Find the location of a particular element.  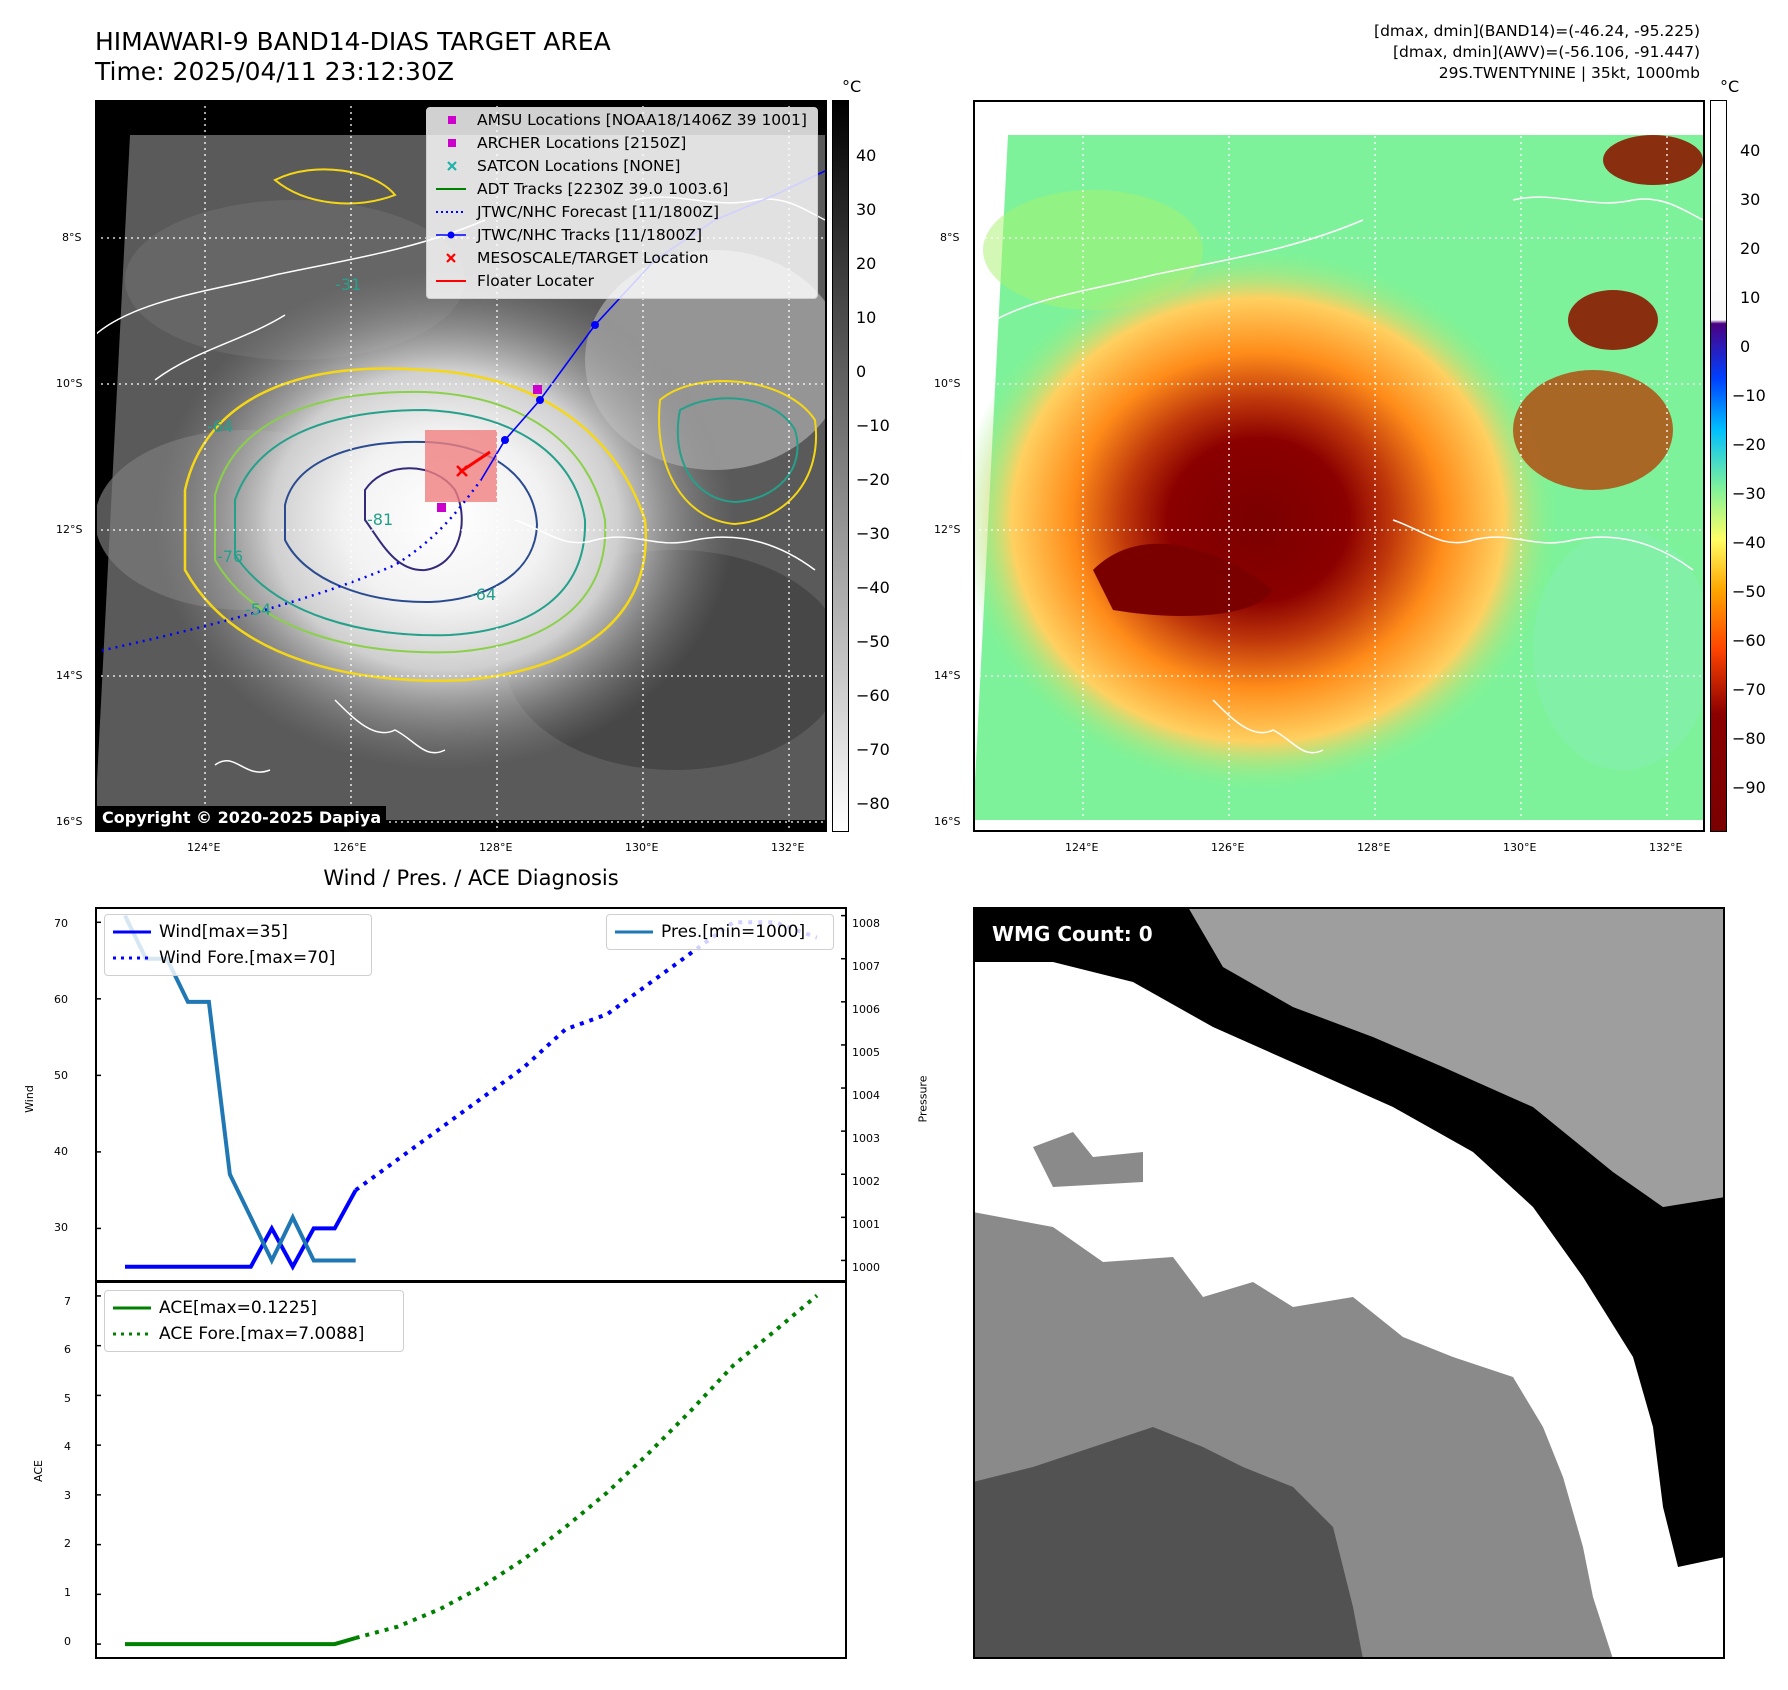

contour-label-54: -54 is located at coordinates (258, 609).